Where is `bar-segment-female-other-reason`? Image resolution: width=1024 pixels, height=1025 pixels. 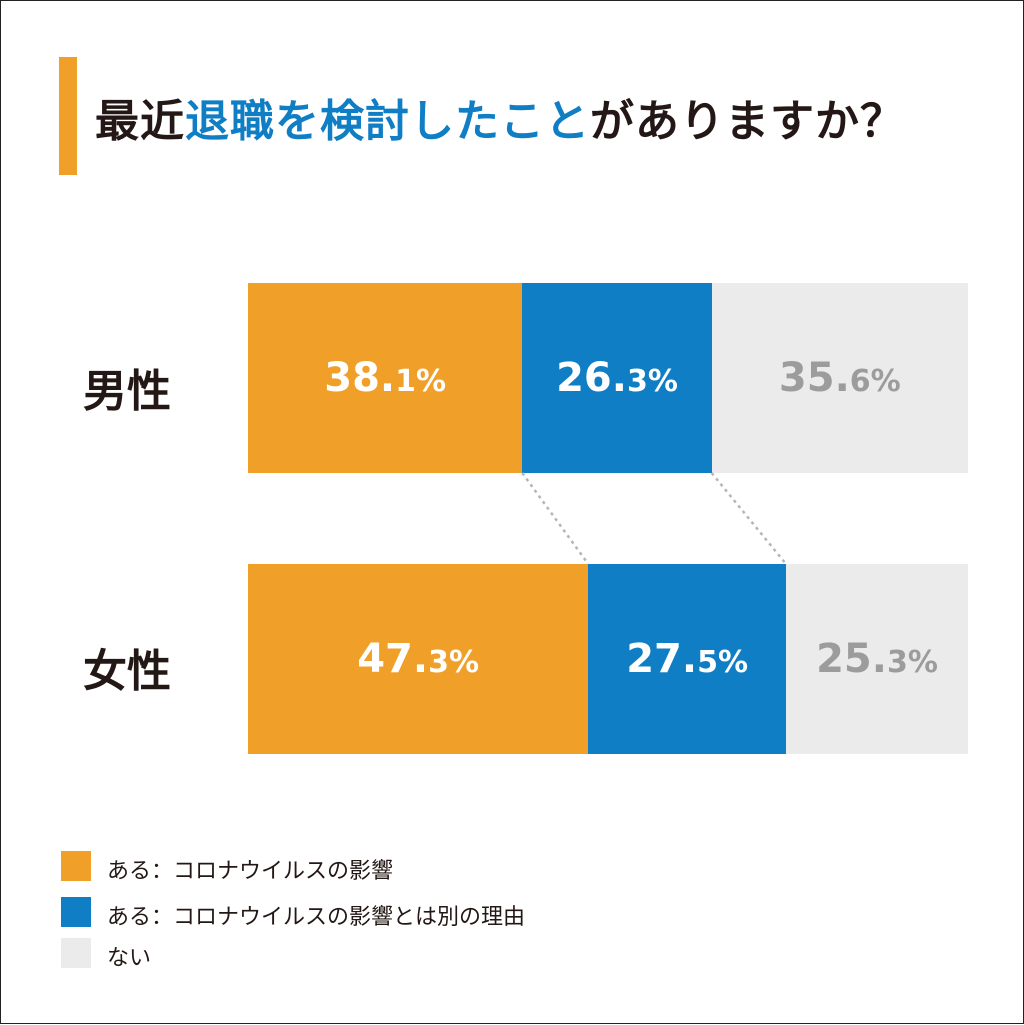 bar-segment-female-other-reason is located at coordinates (687, 659).